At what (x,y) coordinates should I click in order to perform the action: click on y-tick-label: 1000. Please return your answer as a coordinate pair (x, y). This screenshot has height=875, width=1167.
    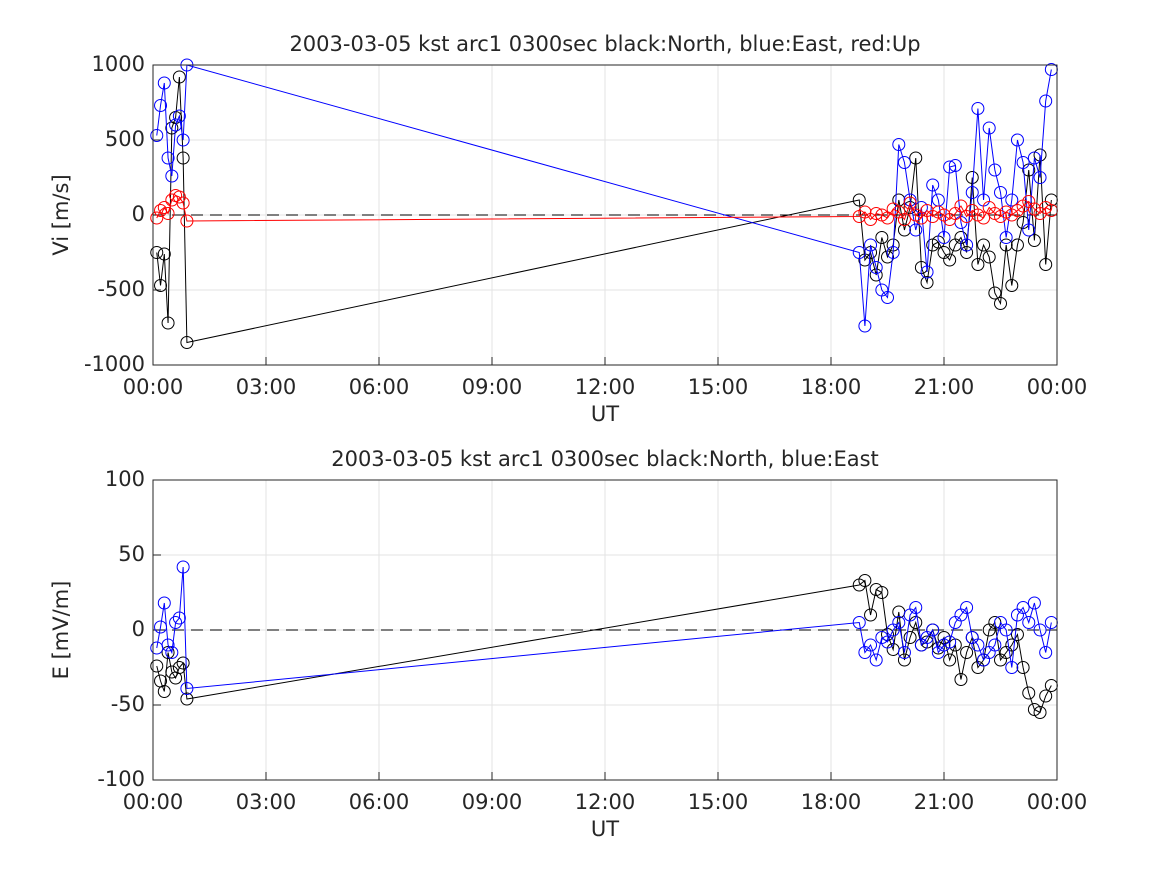
    Looking at the image, I should click on (118, 64).